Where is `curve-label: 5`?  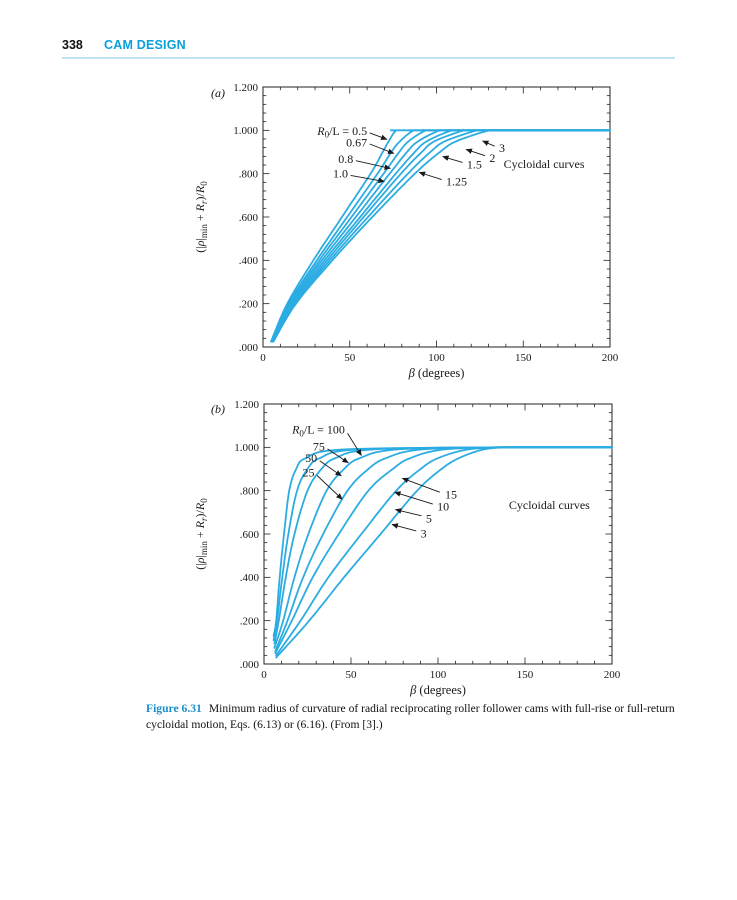
curve-label: 5 is located at coordinates (429, 518).